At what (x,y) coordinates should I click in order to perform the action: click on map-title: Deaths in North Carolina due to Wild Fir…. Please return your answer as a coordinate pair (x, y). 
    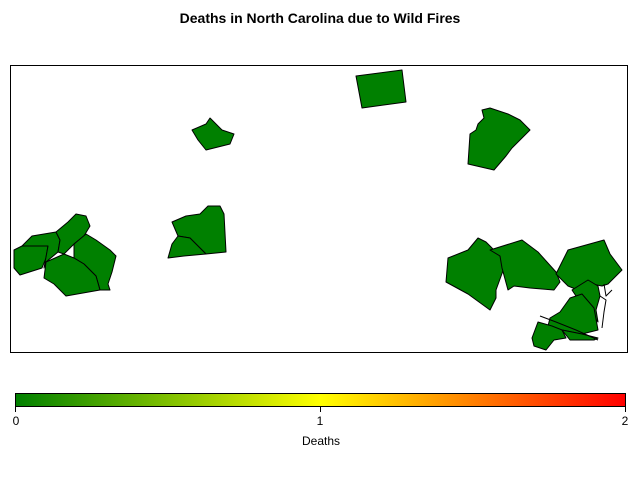
    Looking at the image, I should click on (320, 18).